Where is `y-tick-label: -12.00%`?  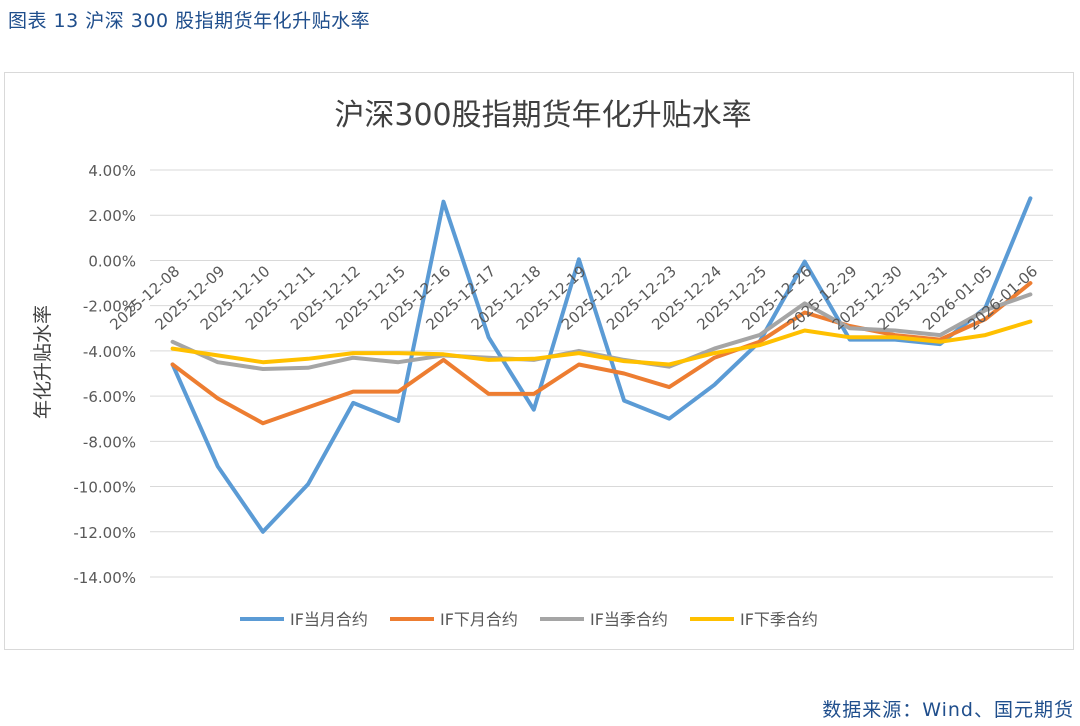
y-tick-label: -12.00% is located at coordinates (104, 533).